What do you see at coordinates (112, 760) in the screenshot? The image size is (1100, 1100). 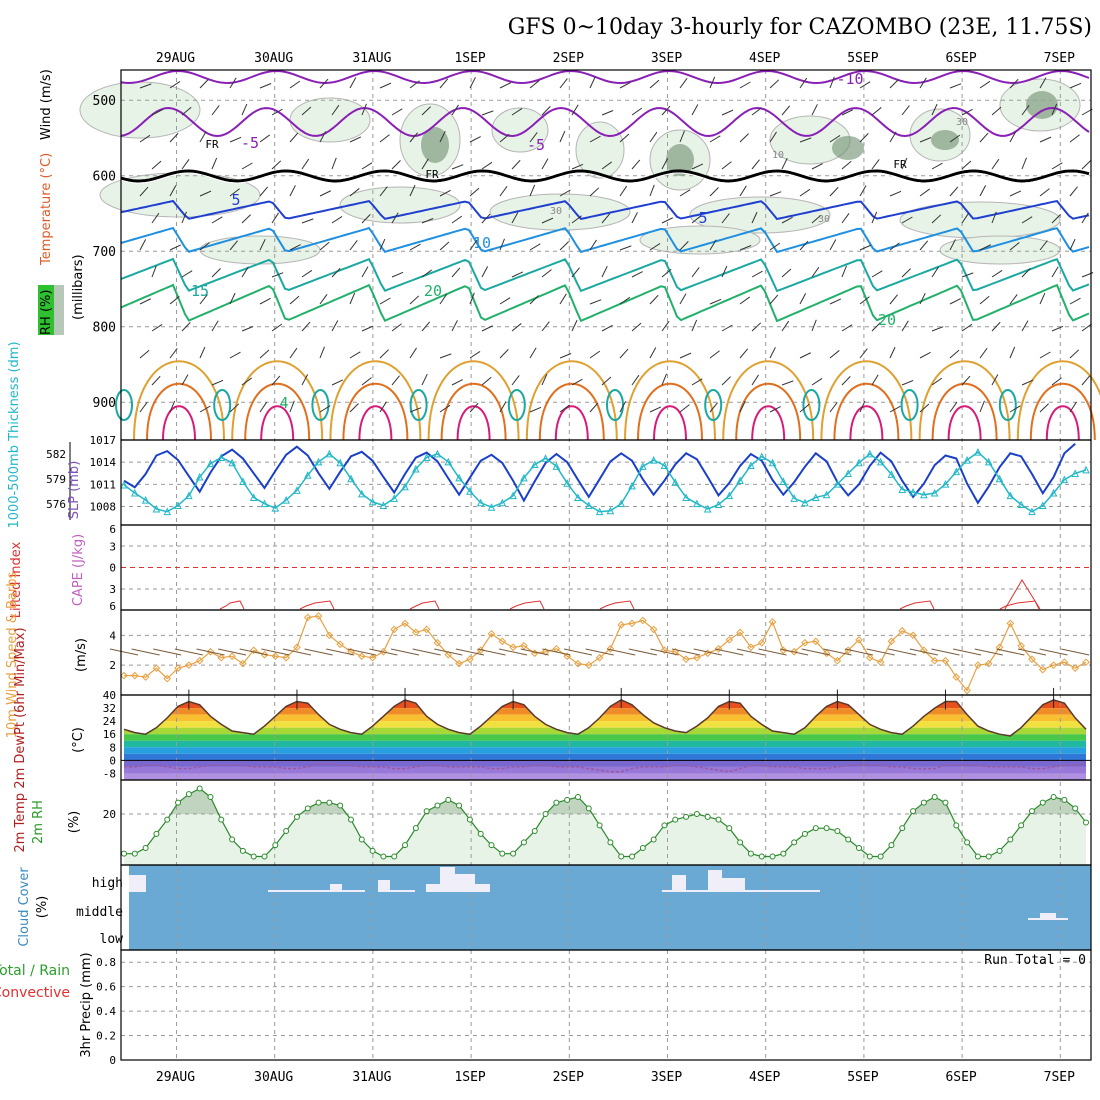 I see `temp-tick-label: 0` at bounding box center [112, 760].